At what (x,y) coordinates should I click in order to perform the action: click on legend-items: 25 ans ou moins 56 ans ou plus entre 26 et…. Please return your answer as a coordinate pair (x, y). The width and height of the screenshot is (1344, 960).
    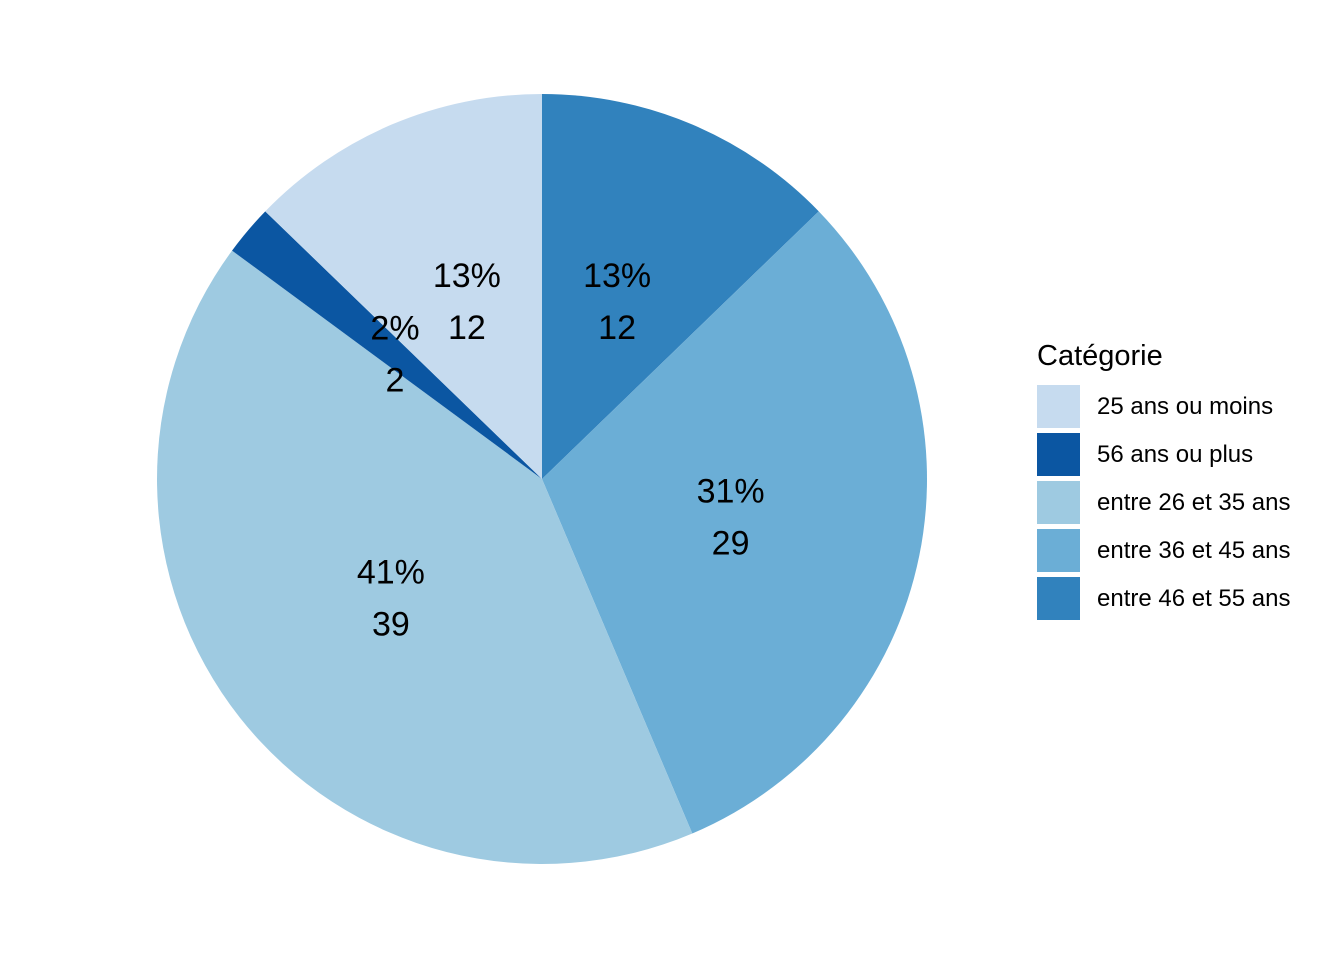
    Looking at the image, I should click on (1163, 502).